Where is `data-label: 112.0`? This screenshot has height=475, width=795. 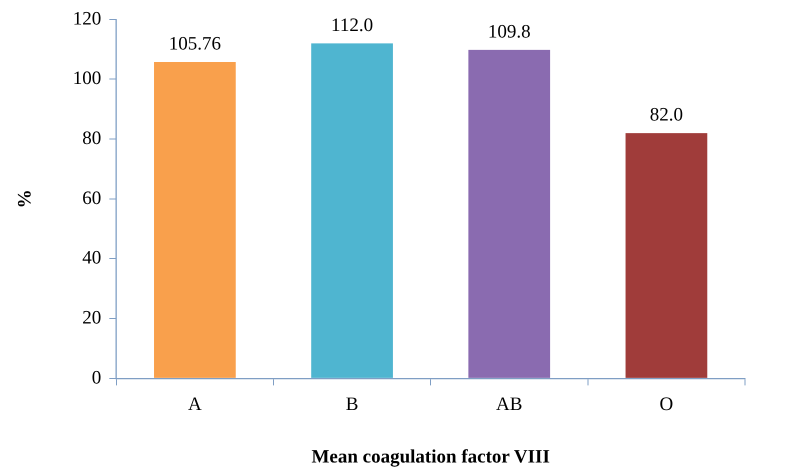 data-label: 112.0 is located at coordinates (352, 25).